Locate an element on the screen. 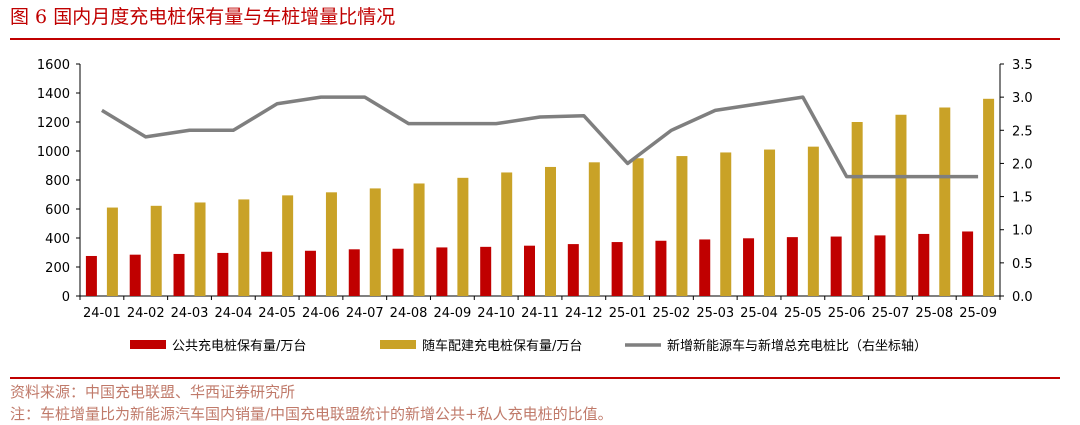 The width and height of the screenshot is (1080, 425). x-axis-tick-label: 24-02 is located at coordinates (146, 313).